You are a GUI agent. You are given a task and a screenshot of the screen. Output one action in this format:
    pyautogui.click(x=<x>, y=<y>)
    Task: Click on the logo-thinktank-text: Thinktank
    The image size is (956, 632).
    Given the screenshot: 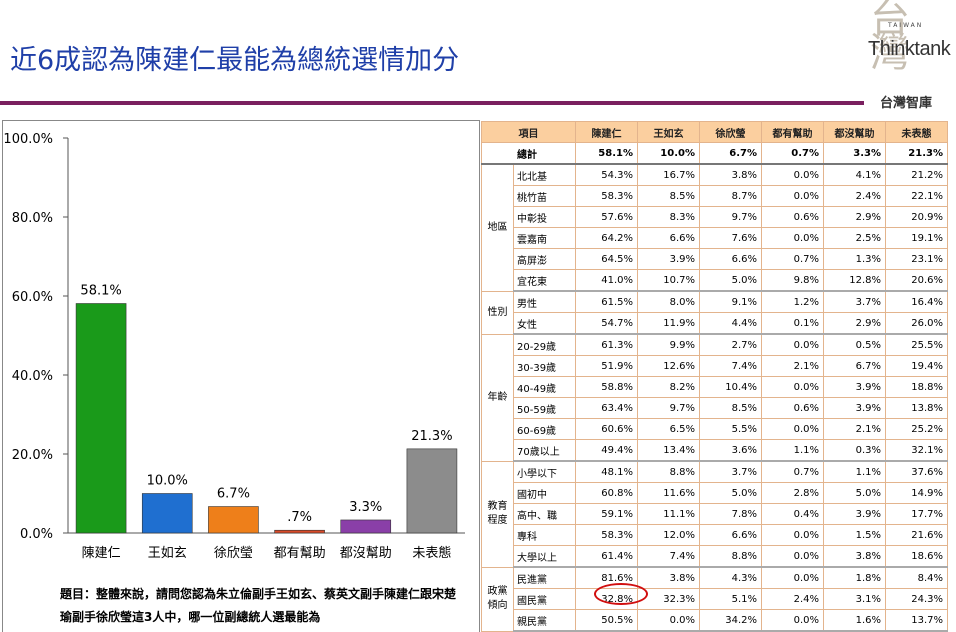 What is the action you would take?
    pyautogui.click(x=909, y=49)
    